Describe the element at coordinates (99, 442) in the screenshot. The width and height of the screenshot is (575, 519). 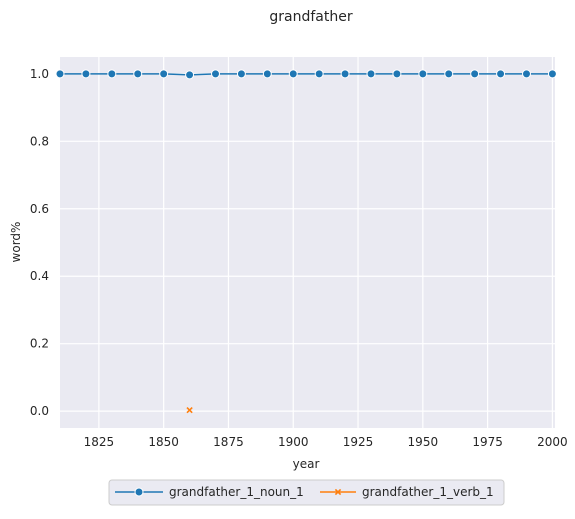
I see `x-tick-label: 1825` at that location.